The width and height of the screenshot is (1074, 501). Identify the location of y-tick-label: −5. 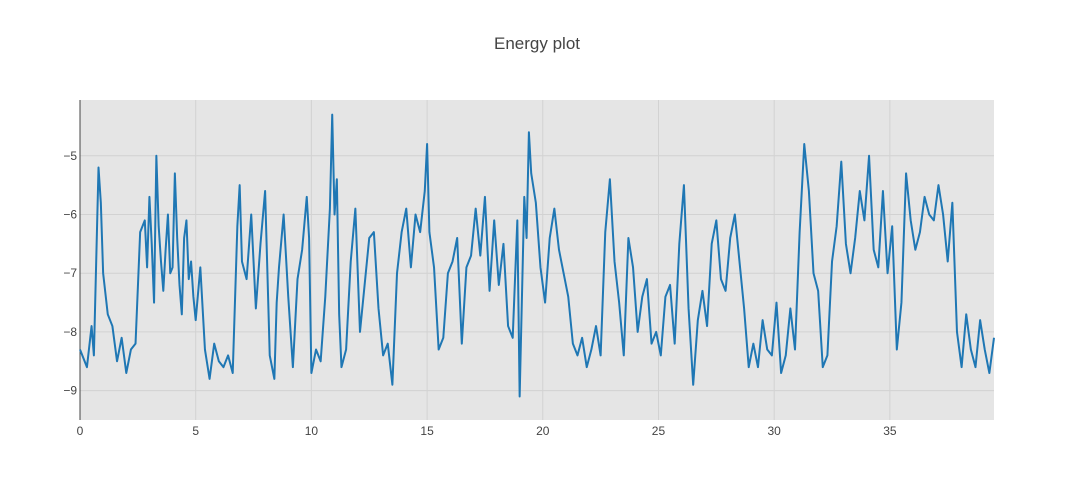
(70, 156).